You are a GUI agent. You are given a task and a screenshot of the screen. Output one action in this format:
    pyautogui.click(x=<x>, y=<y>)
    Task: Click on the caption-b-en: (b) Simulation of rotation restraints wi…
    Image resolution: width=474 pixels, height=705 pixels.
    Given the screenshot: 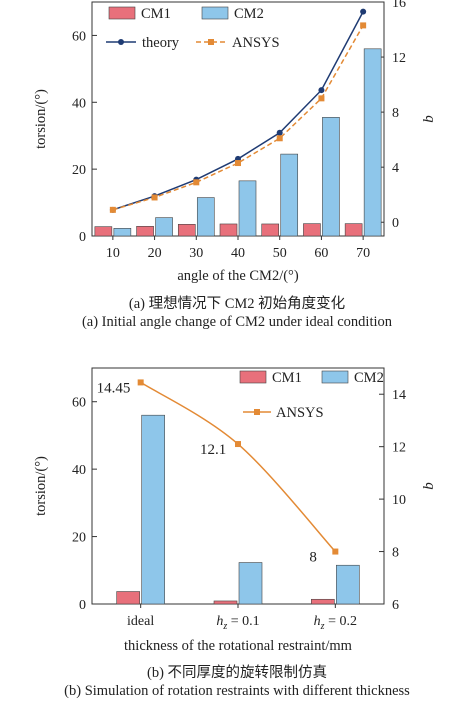 What is the action you would take?
    pyautogui.click(x=237, y=691)
    